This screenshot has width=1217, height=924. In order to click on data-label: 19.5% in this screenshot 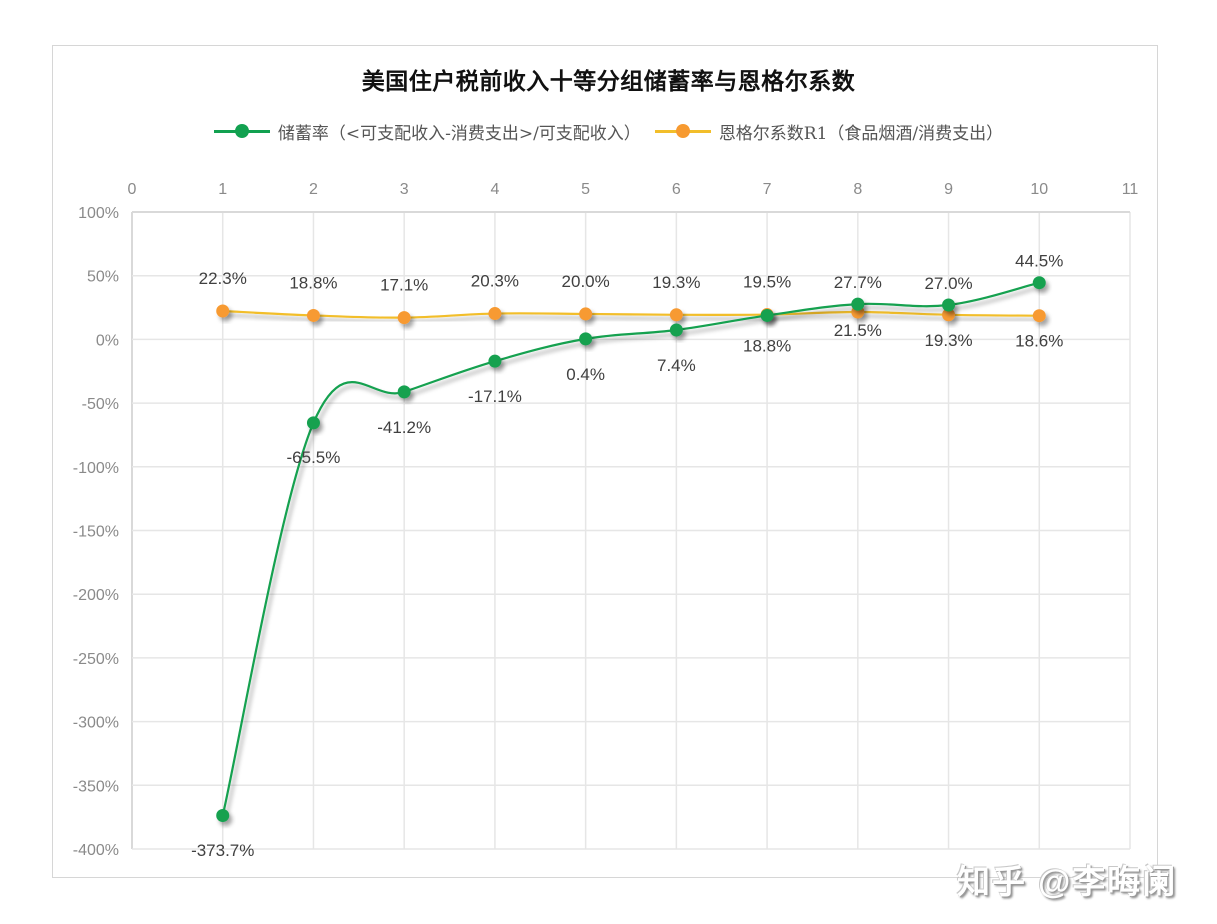, I will do `click(767, 282)`.